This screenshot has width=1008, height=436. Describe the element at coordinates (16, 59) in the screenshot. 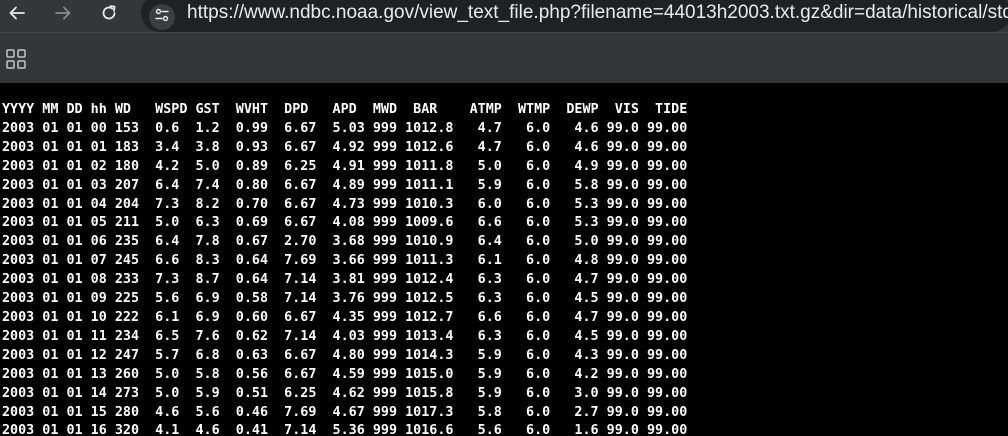

I see `apps-grid-icon` at that location.